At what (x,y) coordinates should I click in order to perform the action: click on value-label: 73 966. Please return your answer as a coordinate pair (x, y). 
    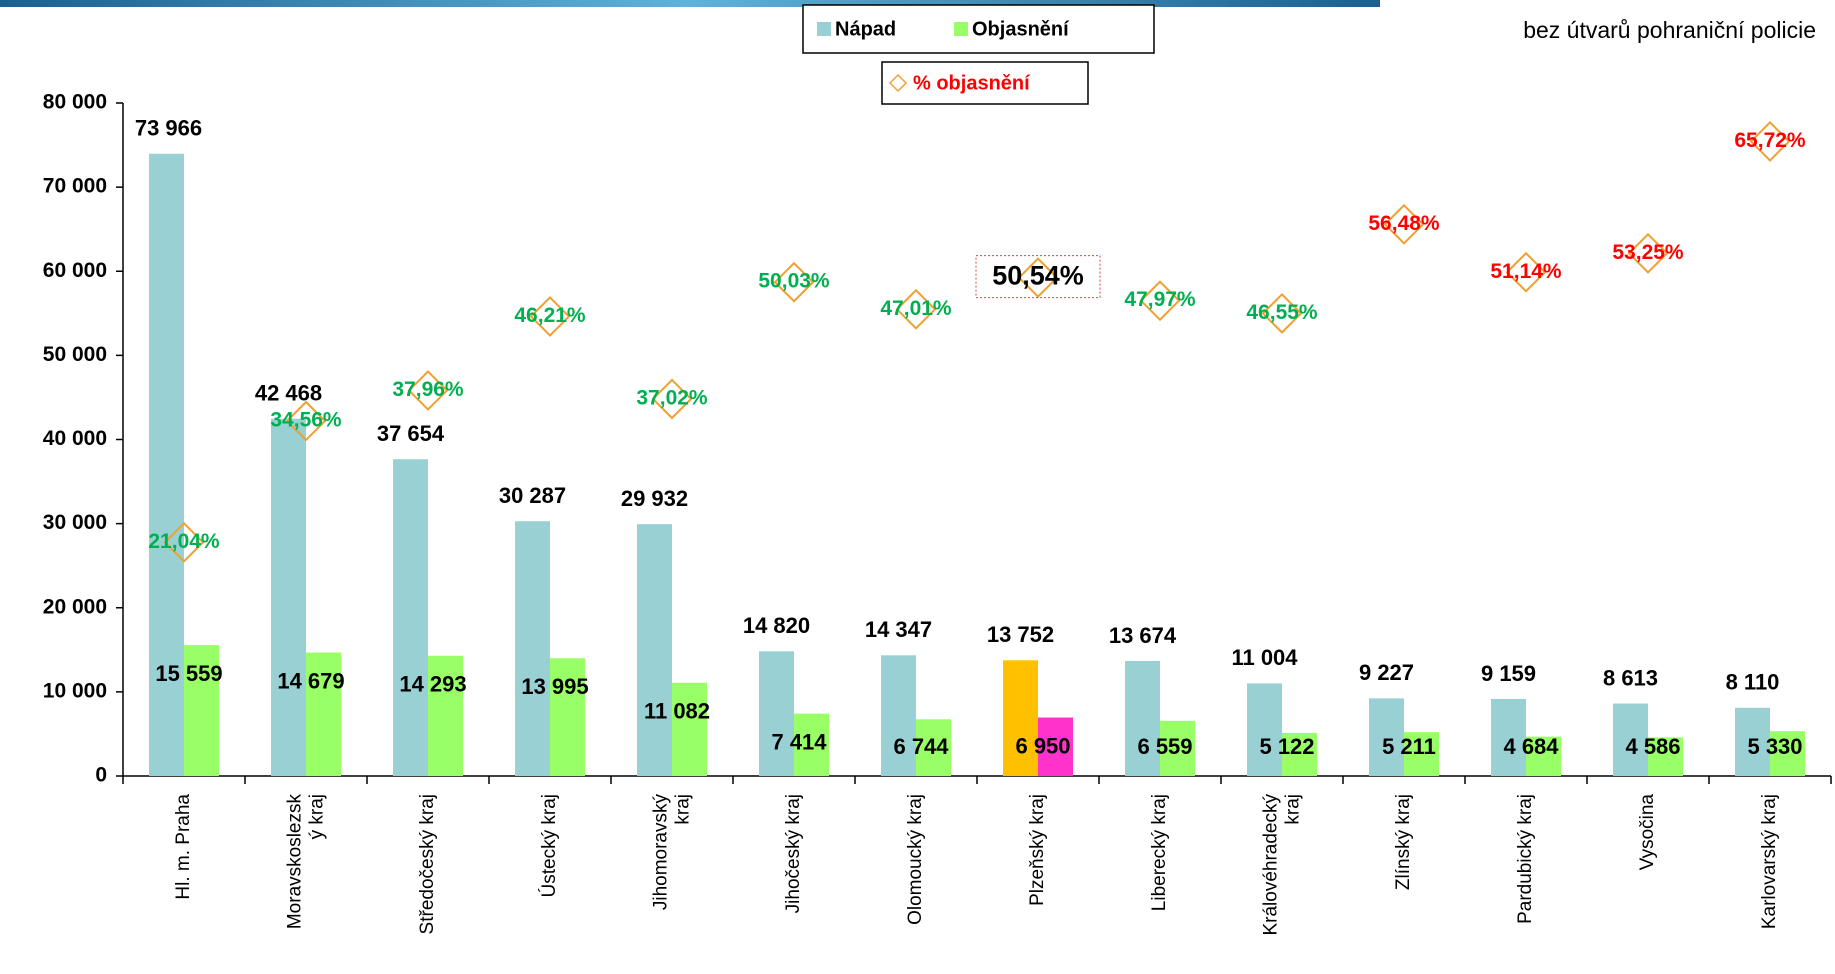
    Looking at the image, I should click on (168, 128).